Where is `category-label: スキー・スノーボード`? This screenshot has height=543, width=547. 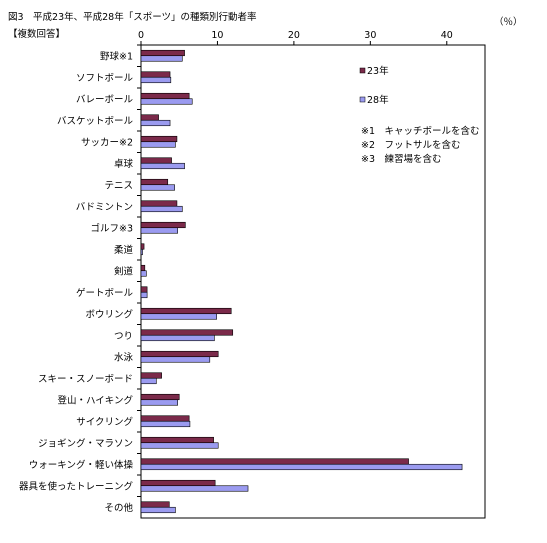 category-label: スキー・スノーボード is located at coordinates (85, 379).